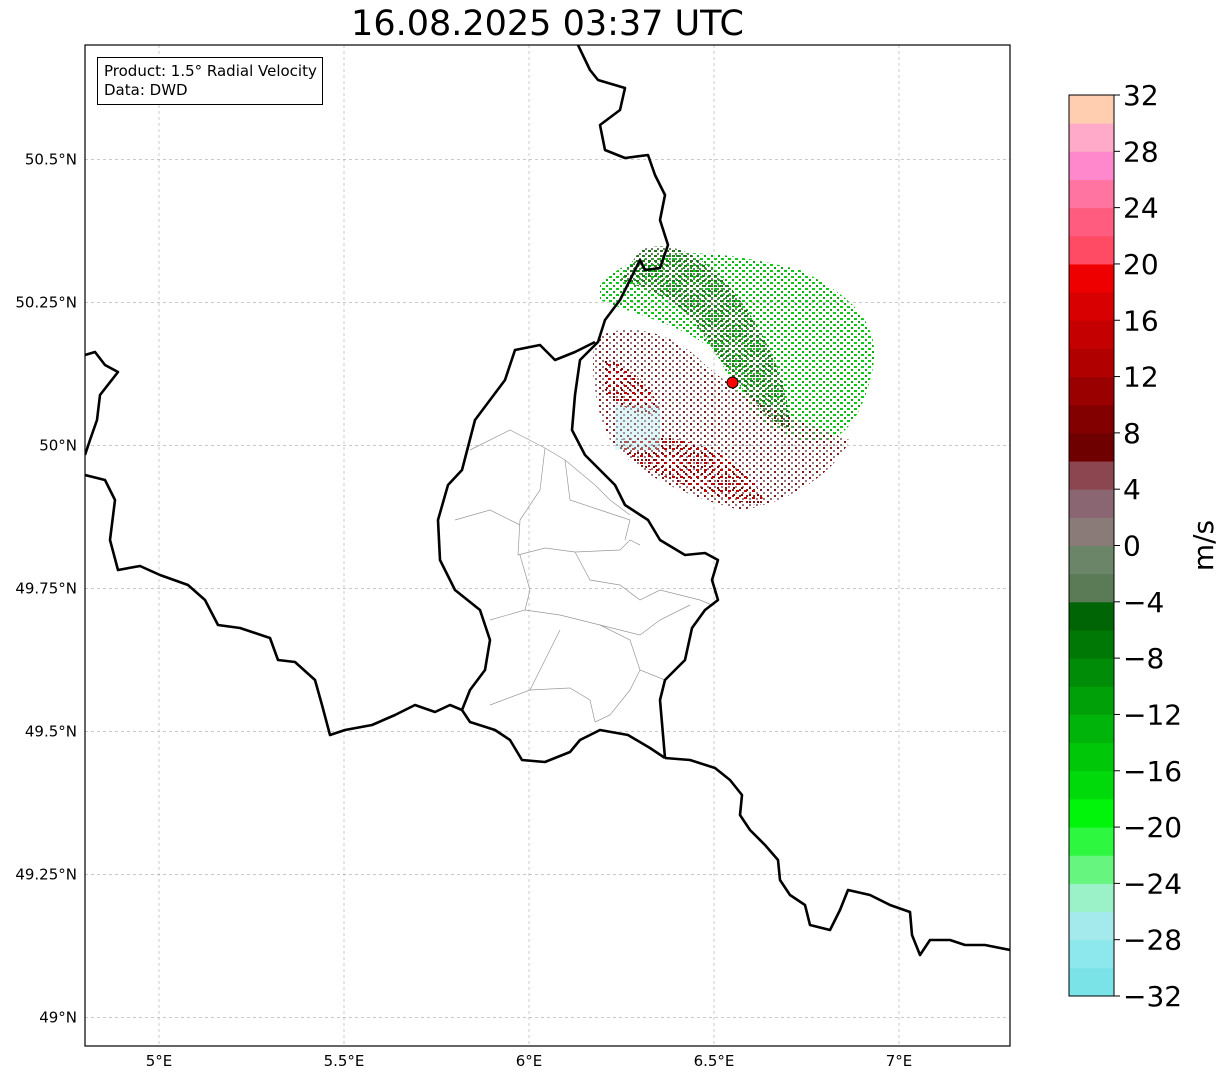  I want to click on colorbar-tick-label: −16, so click(1152, 771).